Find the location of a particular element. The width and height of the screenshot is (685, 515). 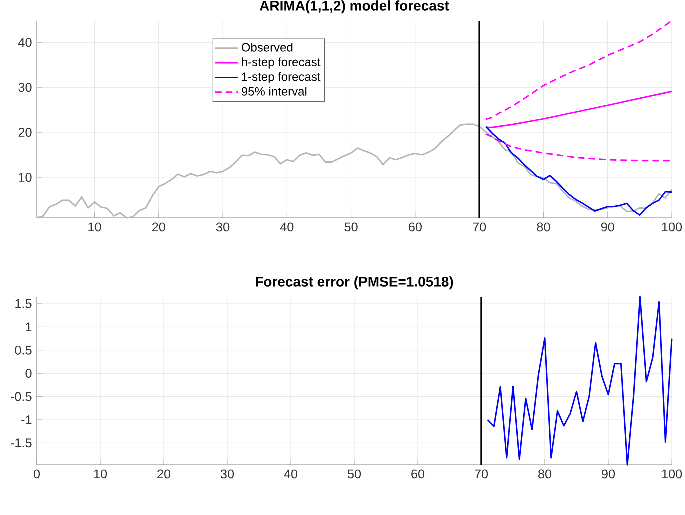

legend-label: Observed is located at coordinates (267, 47).